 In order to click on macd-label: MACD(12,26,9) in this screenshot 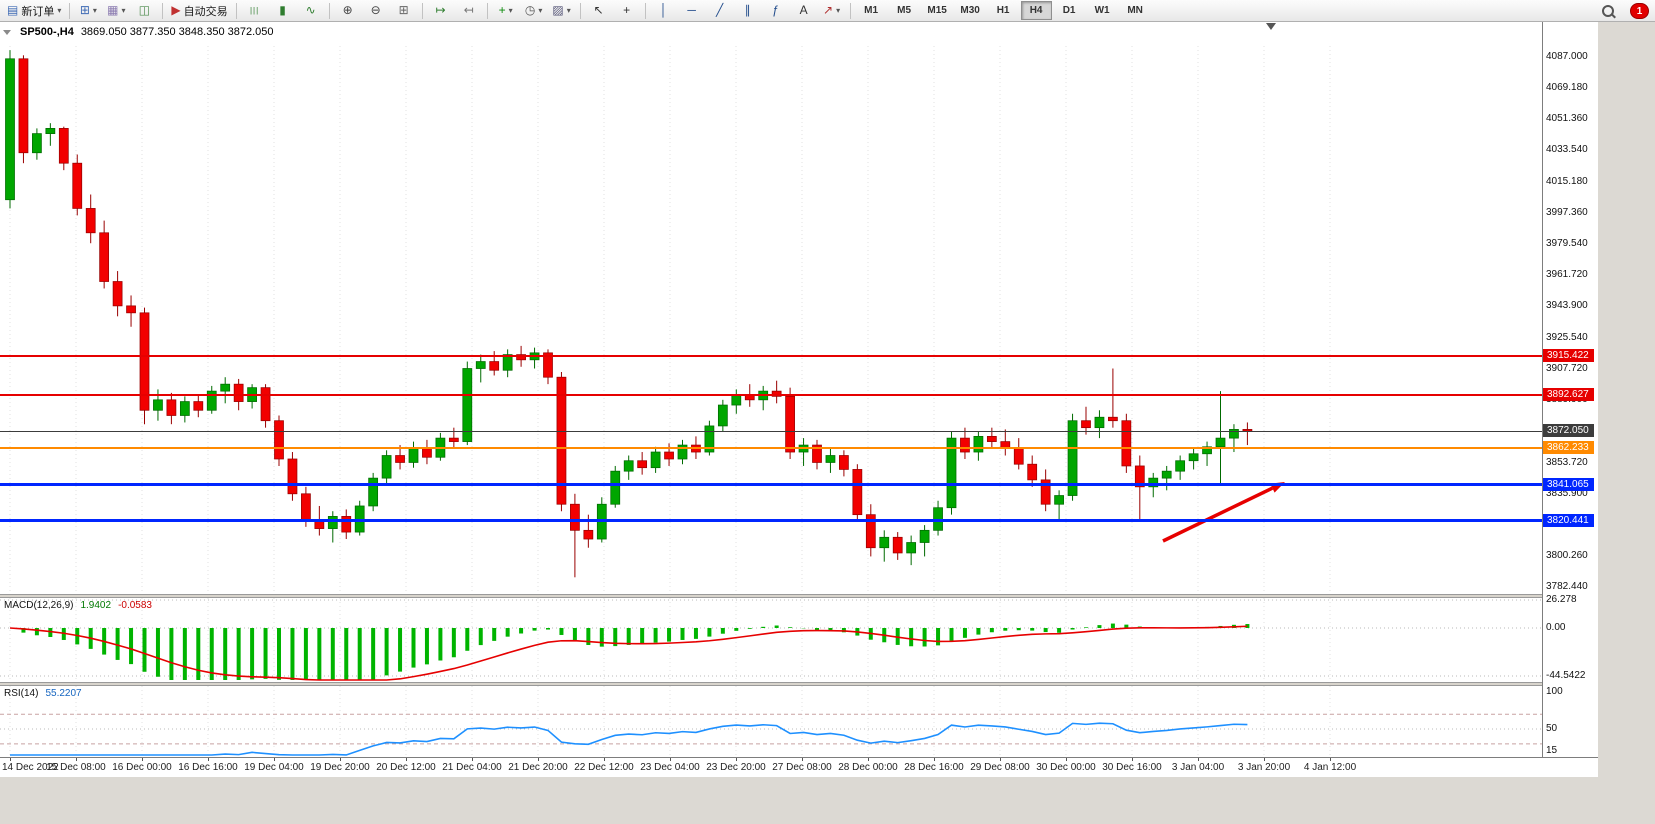, I will do `click(39, 605)`.